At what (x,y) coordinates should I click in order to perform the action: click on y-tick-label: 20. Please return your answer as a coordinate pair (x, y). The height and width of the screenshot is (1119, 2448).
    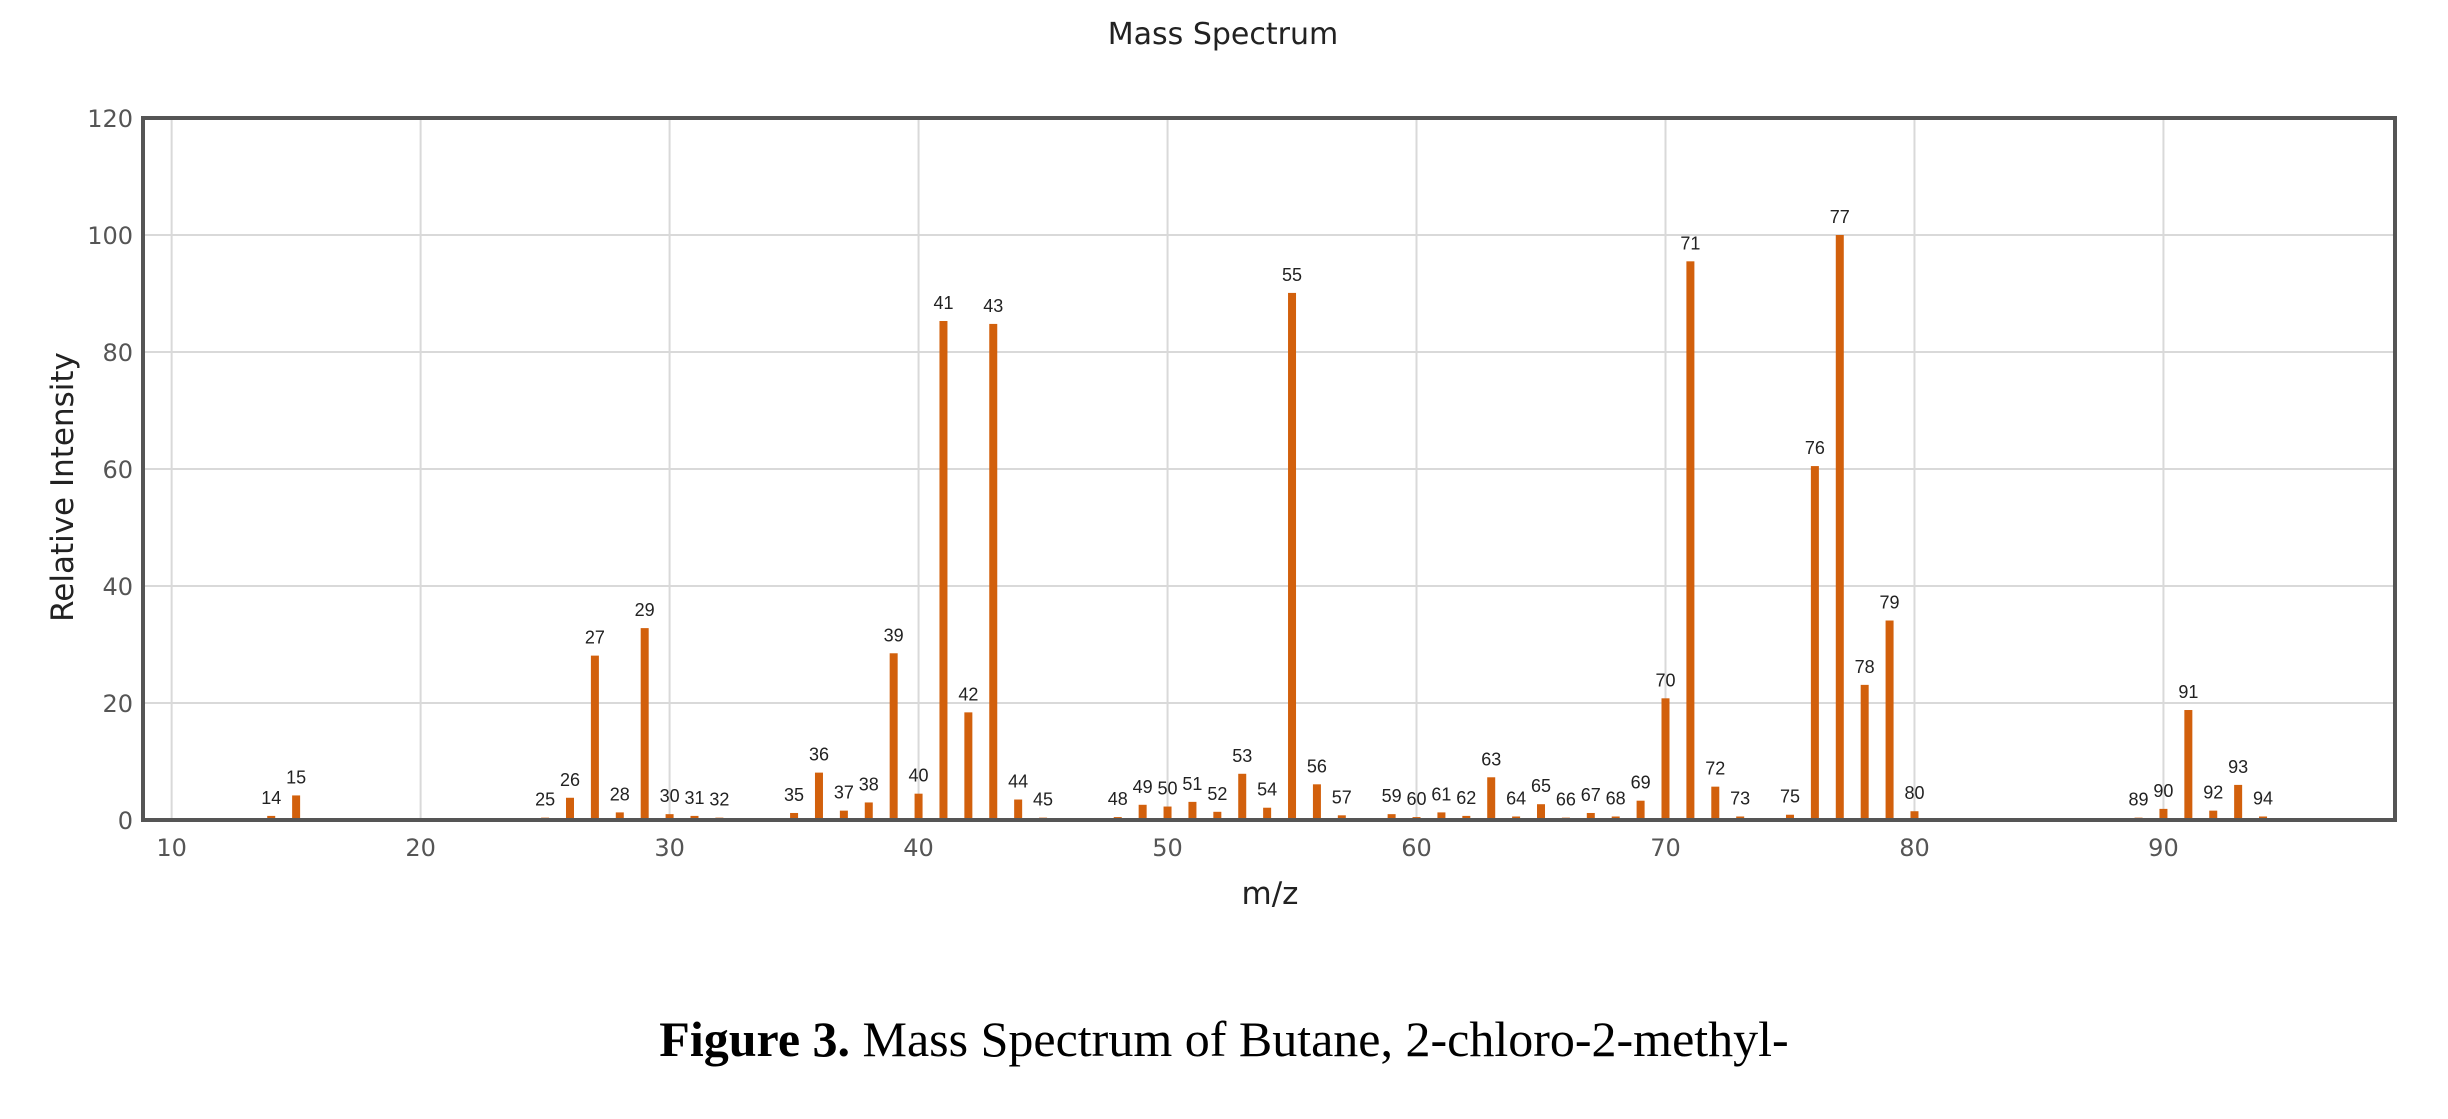
    Looking at the image, I should click on (117, 704).